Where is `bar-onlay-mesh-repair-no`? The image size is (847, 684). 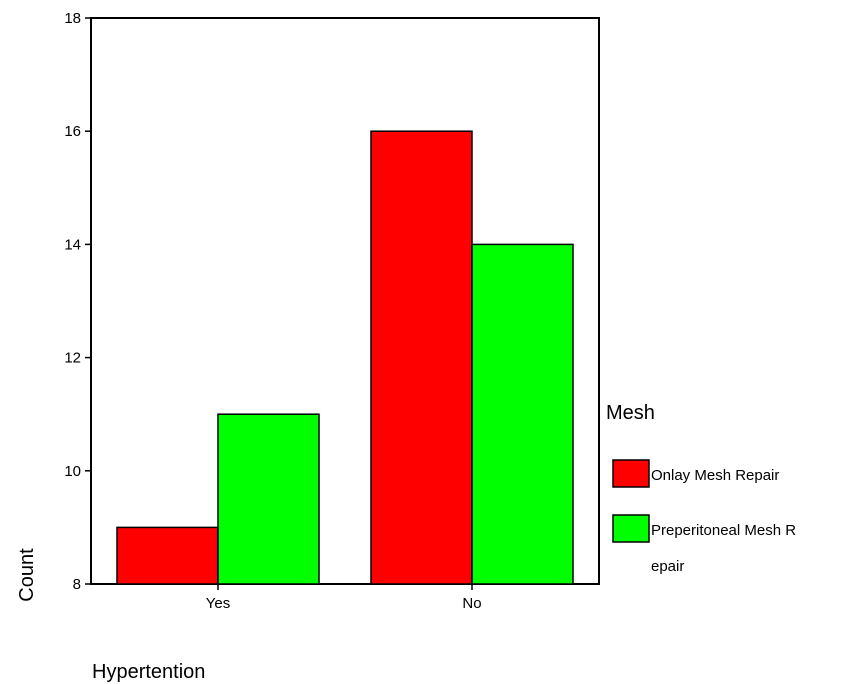
bar-onlay-mesh-repair-no is located at coordinates (421, 357).